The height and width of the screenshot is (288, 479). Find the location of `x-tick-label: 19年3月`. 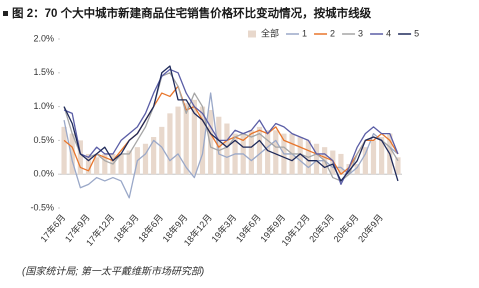

x-tick-label: 19年3月 is located at coordinates (224, 228).